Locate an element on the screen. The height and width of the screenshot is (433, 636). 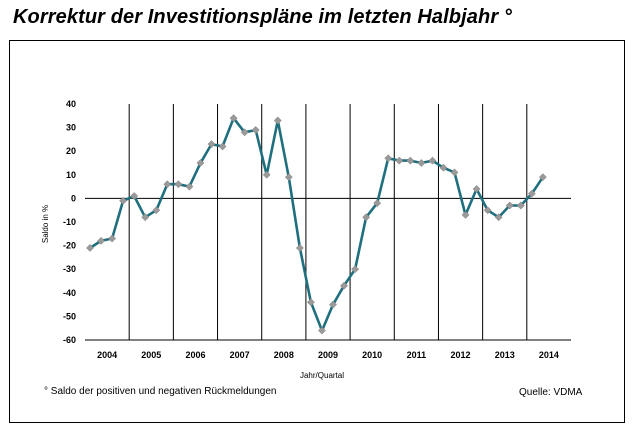
y-tick-label: 0 is located at coordinates (73, 198).